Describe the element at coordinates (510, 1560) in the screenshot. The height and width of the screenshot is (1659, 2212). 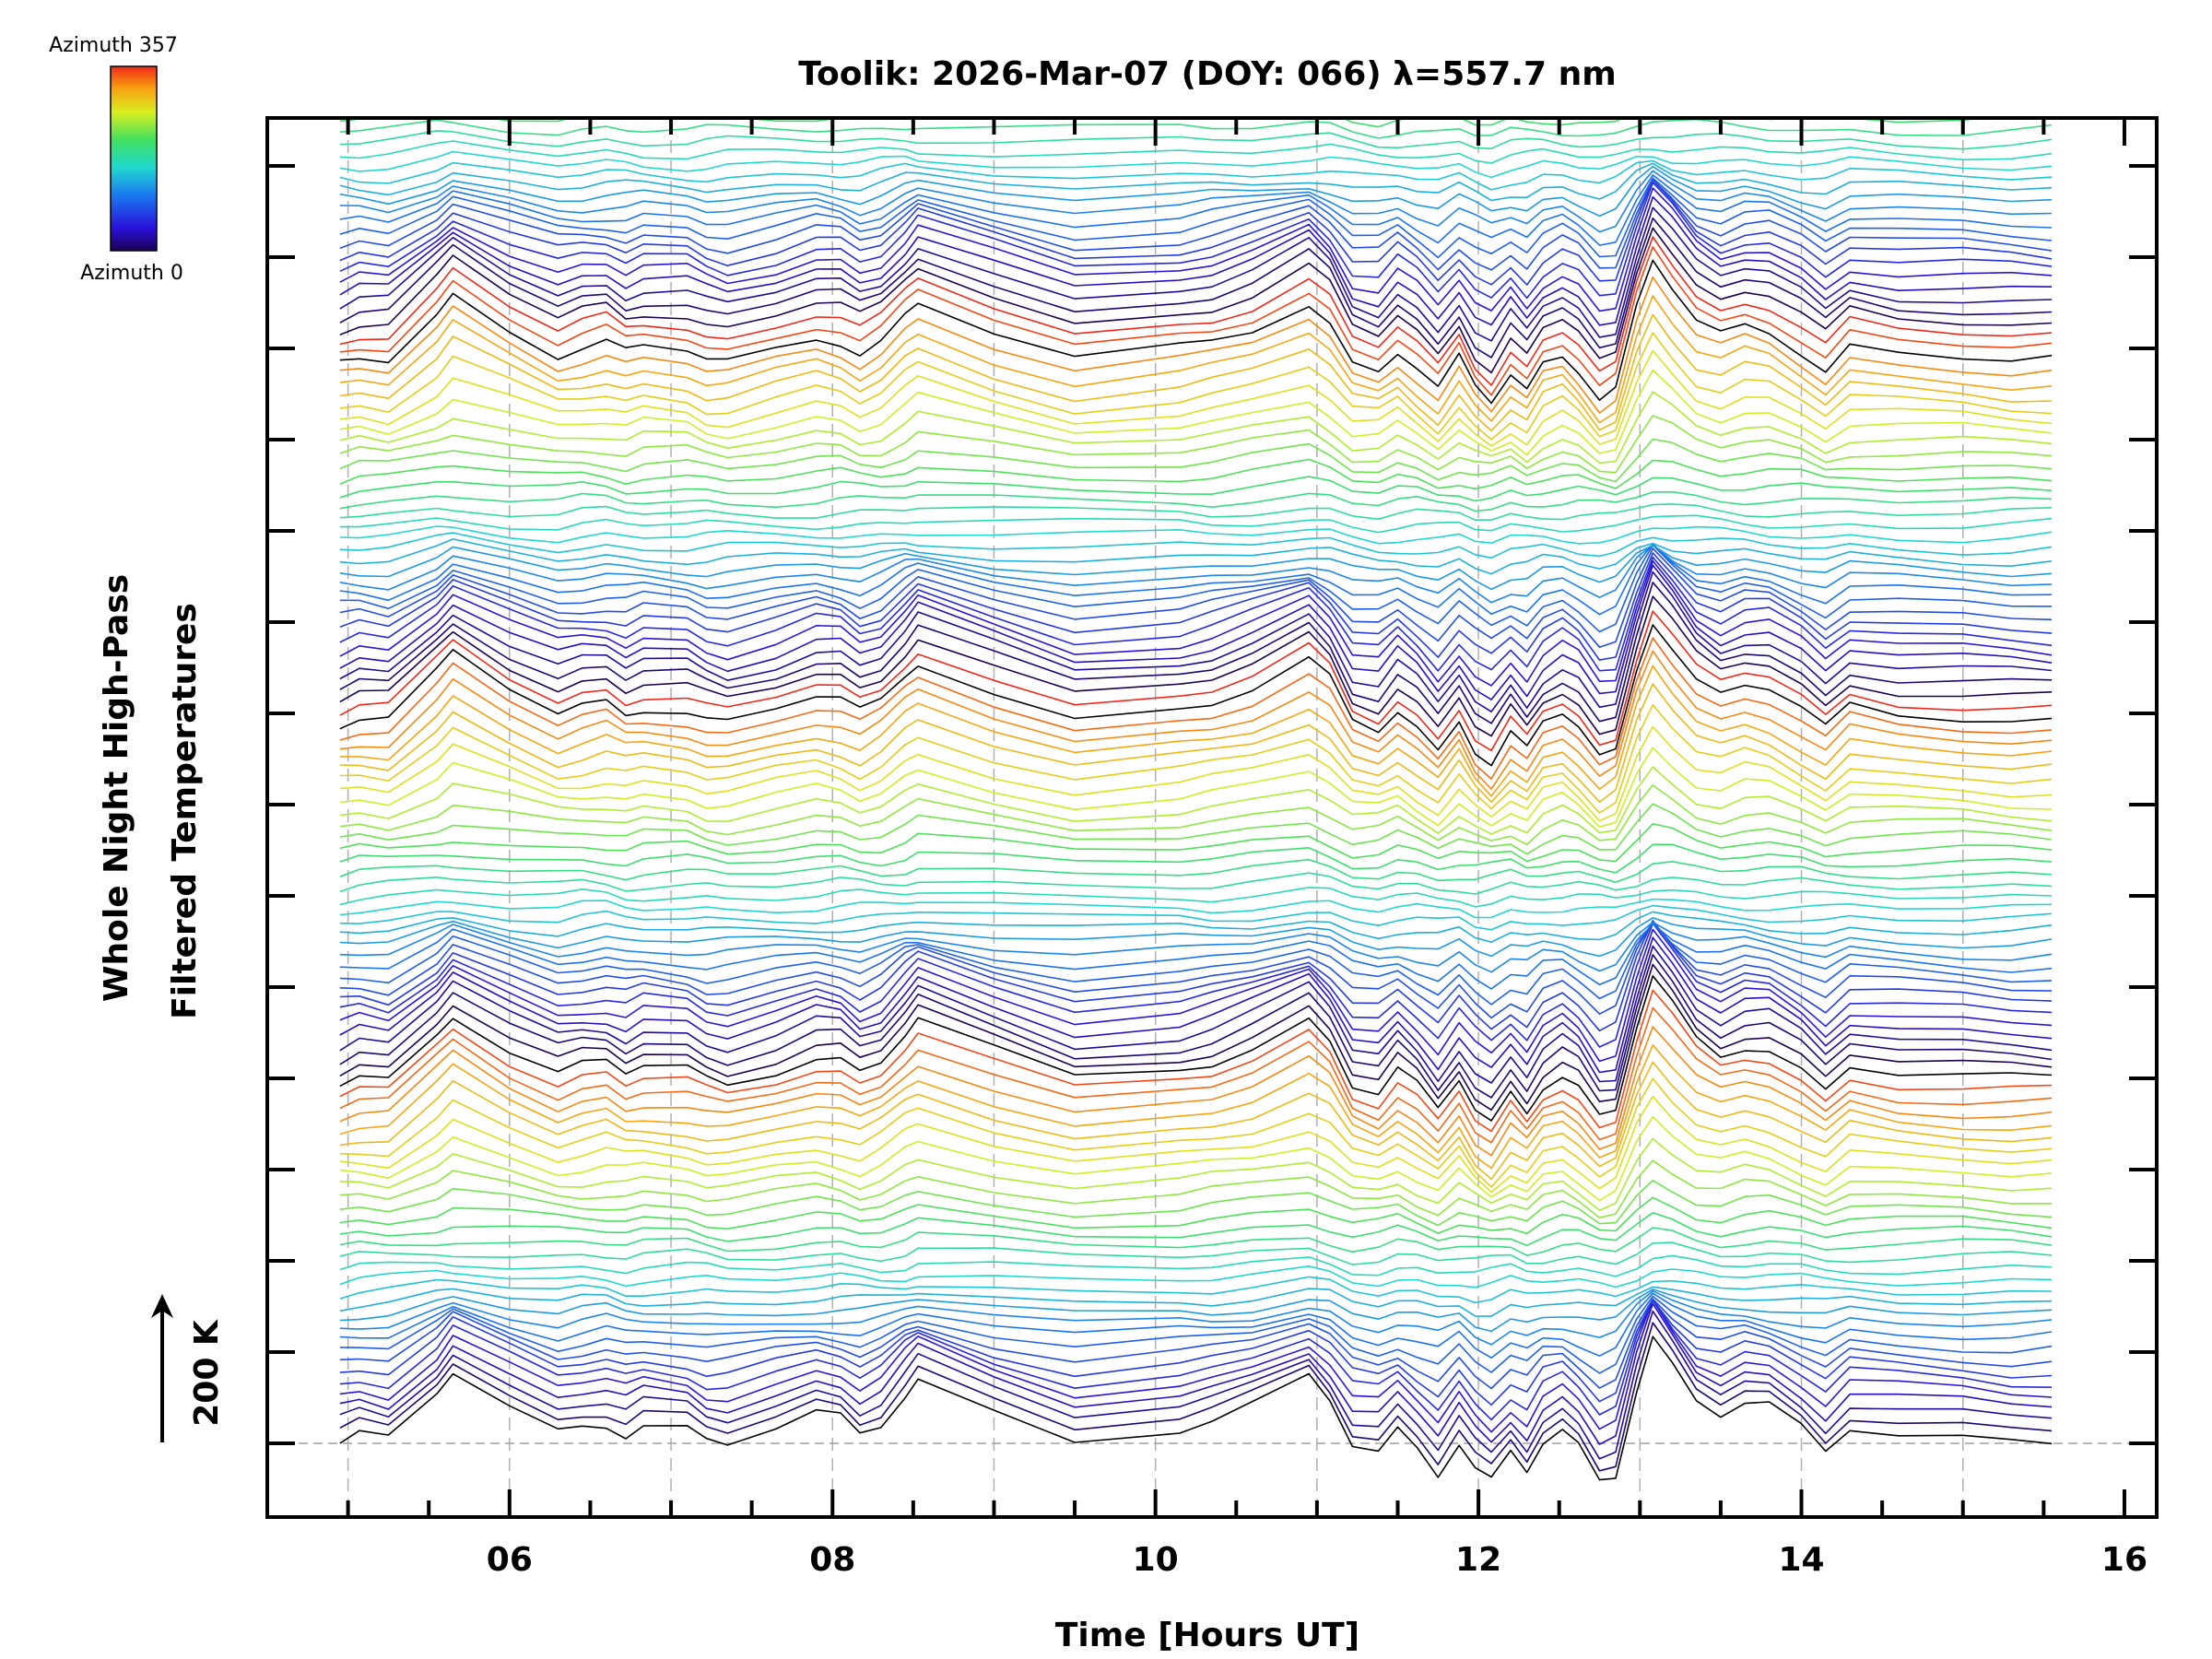
I see `x-tick-label: 06` at that location.